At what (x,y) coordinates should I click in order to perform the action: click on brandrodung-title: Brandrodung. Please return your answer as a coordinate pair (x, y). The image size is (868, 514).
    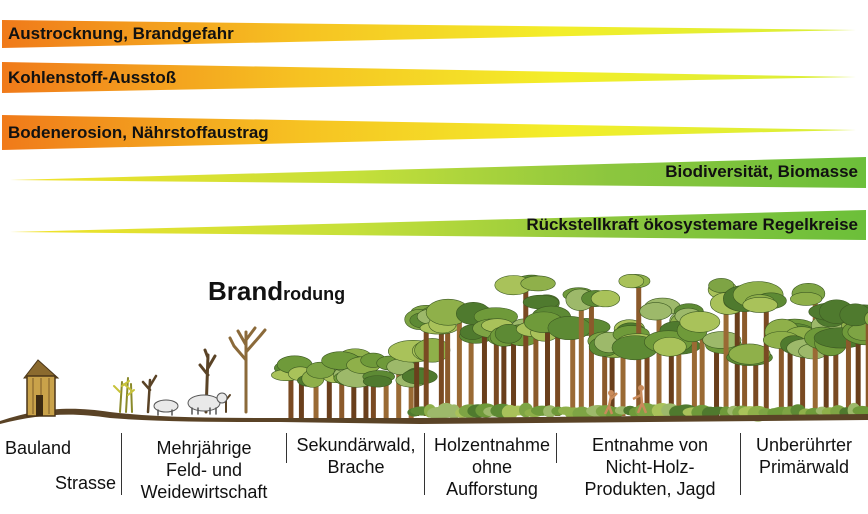
    Looking at the image, I should click on (276, 291).